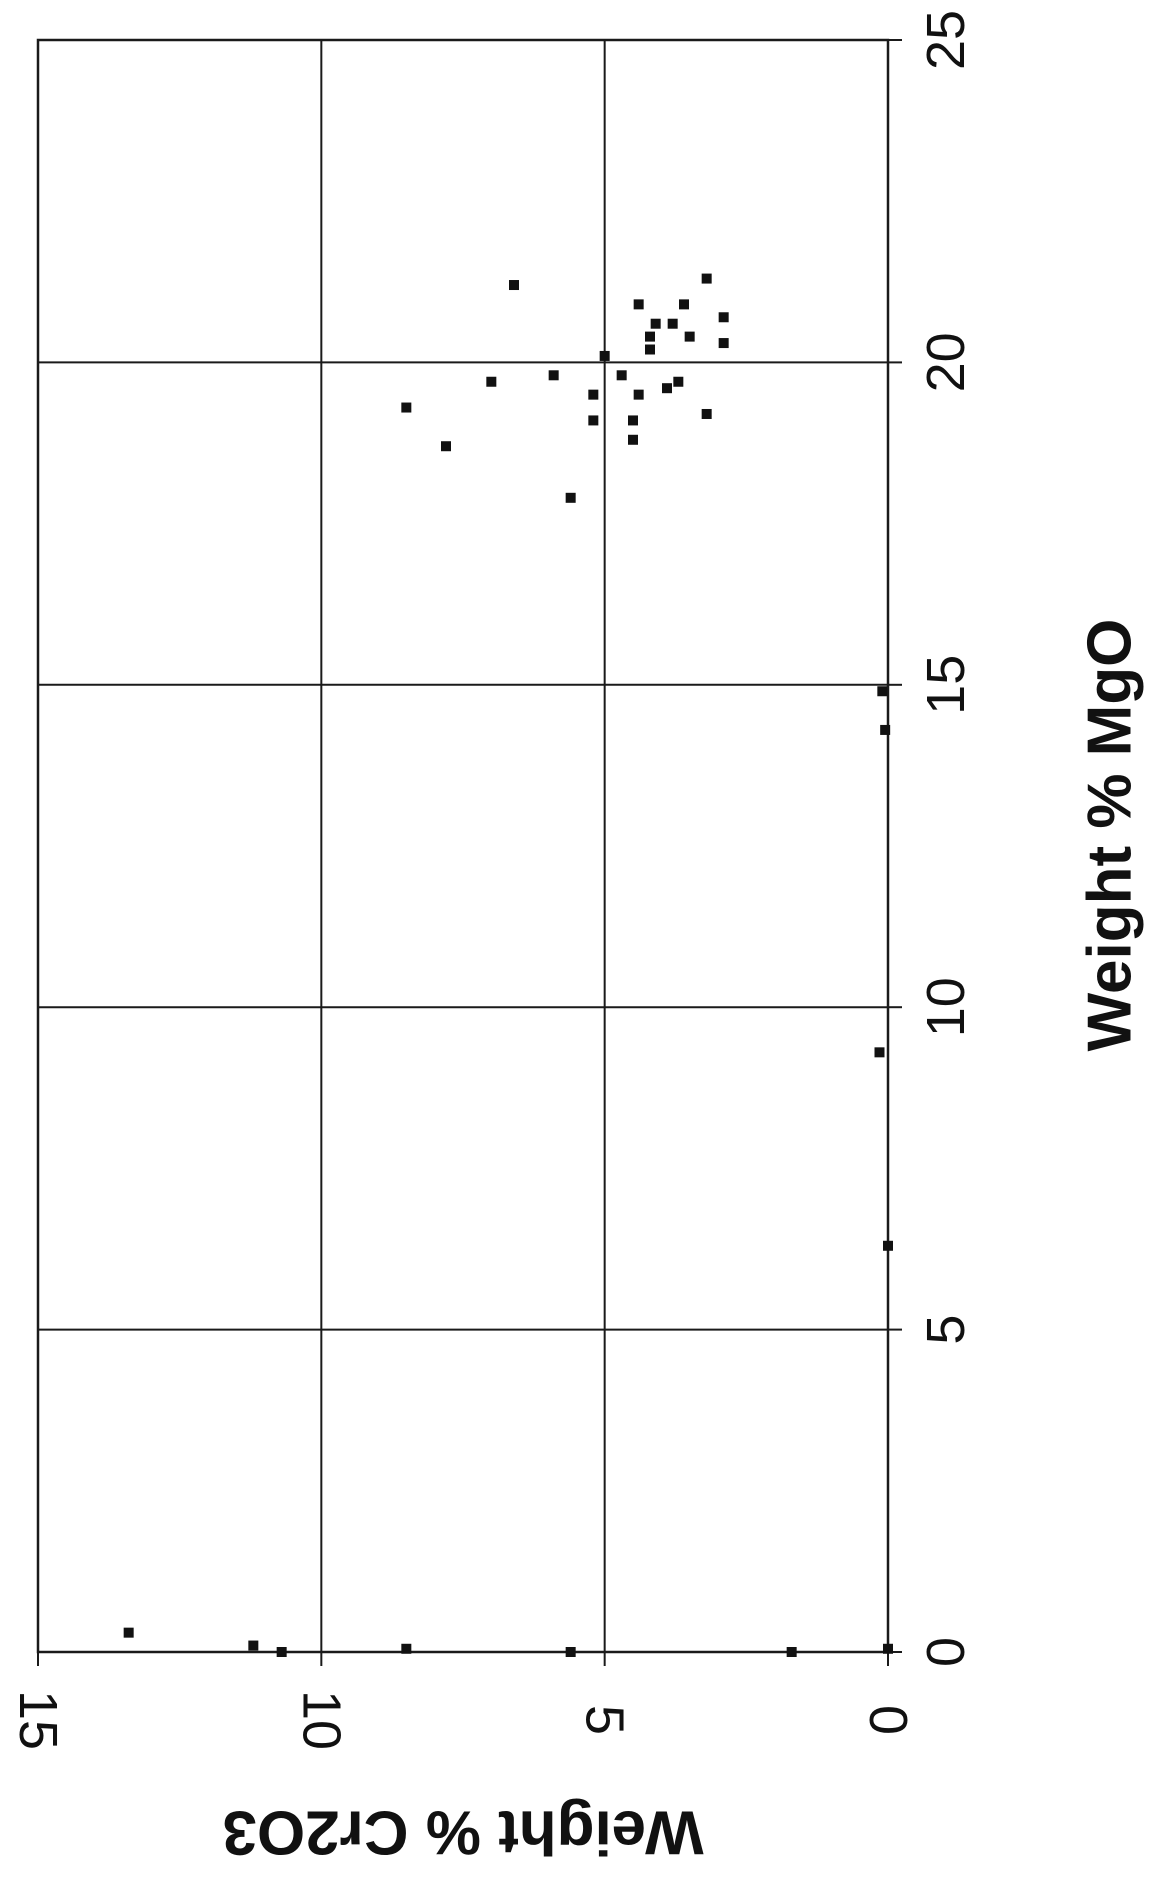  Describe the element at coordinates (946, 685) in the screenshot. I see `x-tick-label-15: 15` at that location.